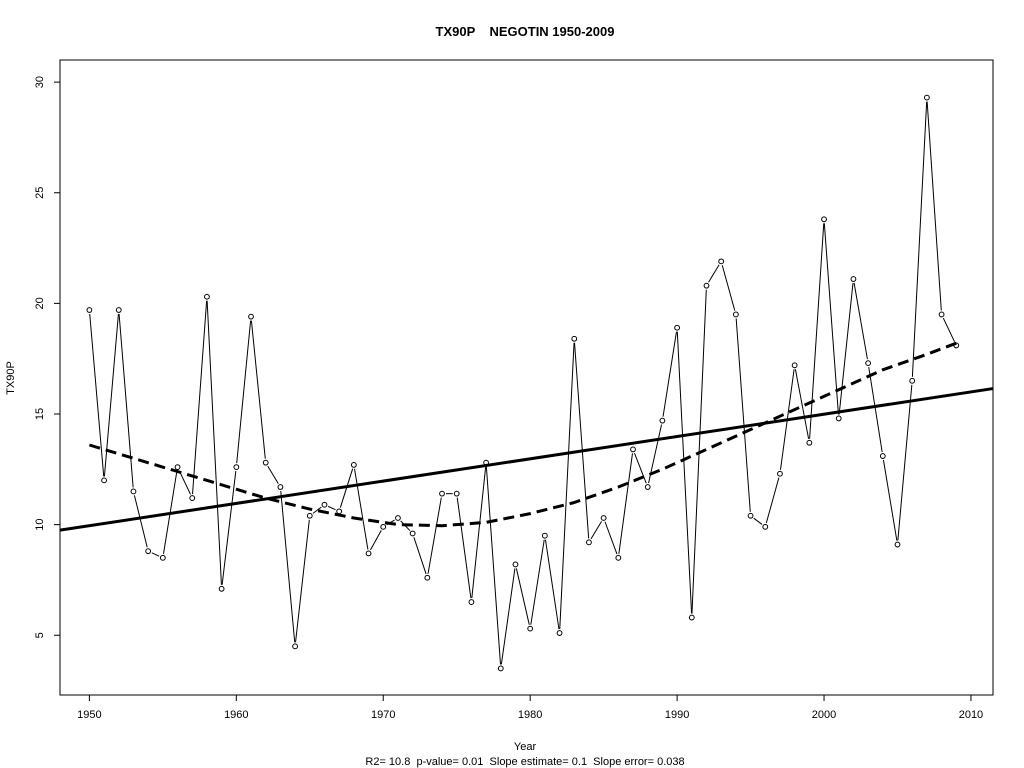 The image size is (1024, 768). I want to click on x-tick-label: 2010, so click(971, 715).